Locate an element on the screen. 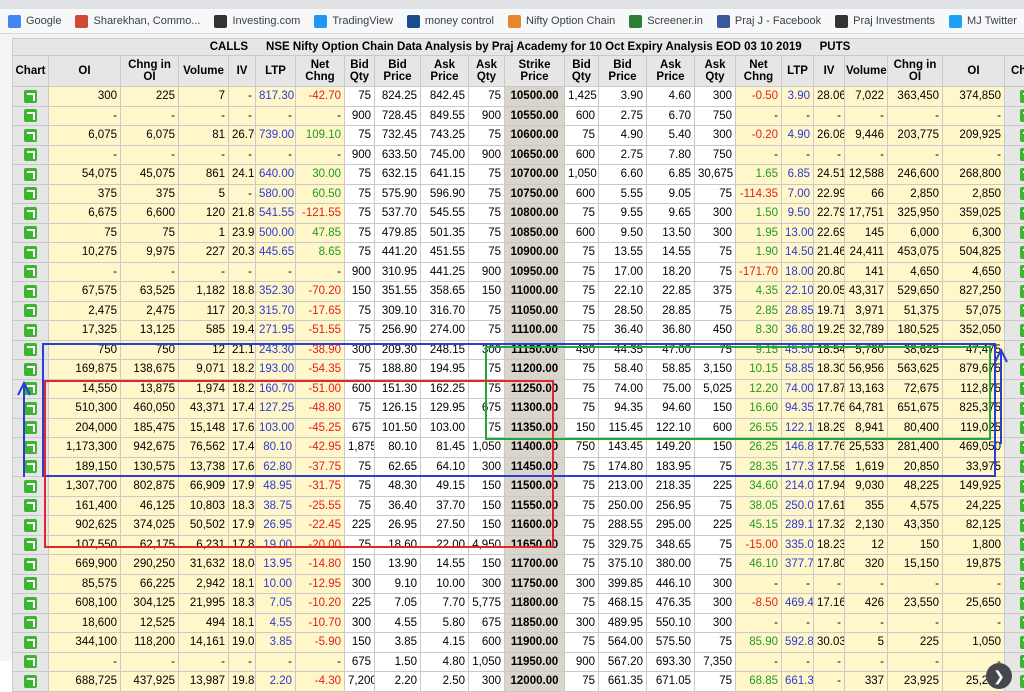  table-cell: 671.05 is located at coordinates (671, 682).